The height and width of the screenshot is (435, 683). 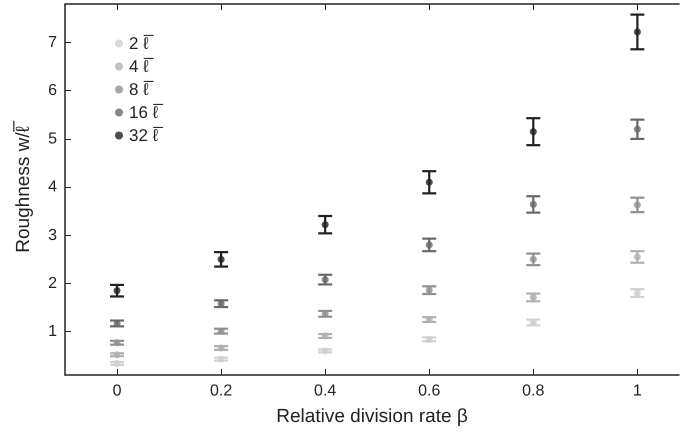 What do you see at coordinates (141, 43) in the screenshot?
I see `legend-label: 2 ℓ̅` at bounding box center [141, 43].